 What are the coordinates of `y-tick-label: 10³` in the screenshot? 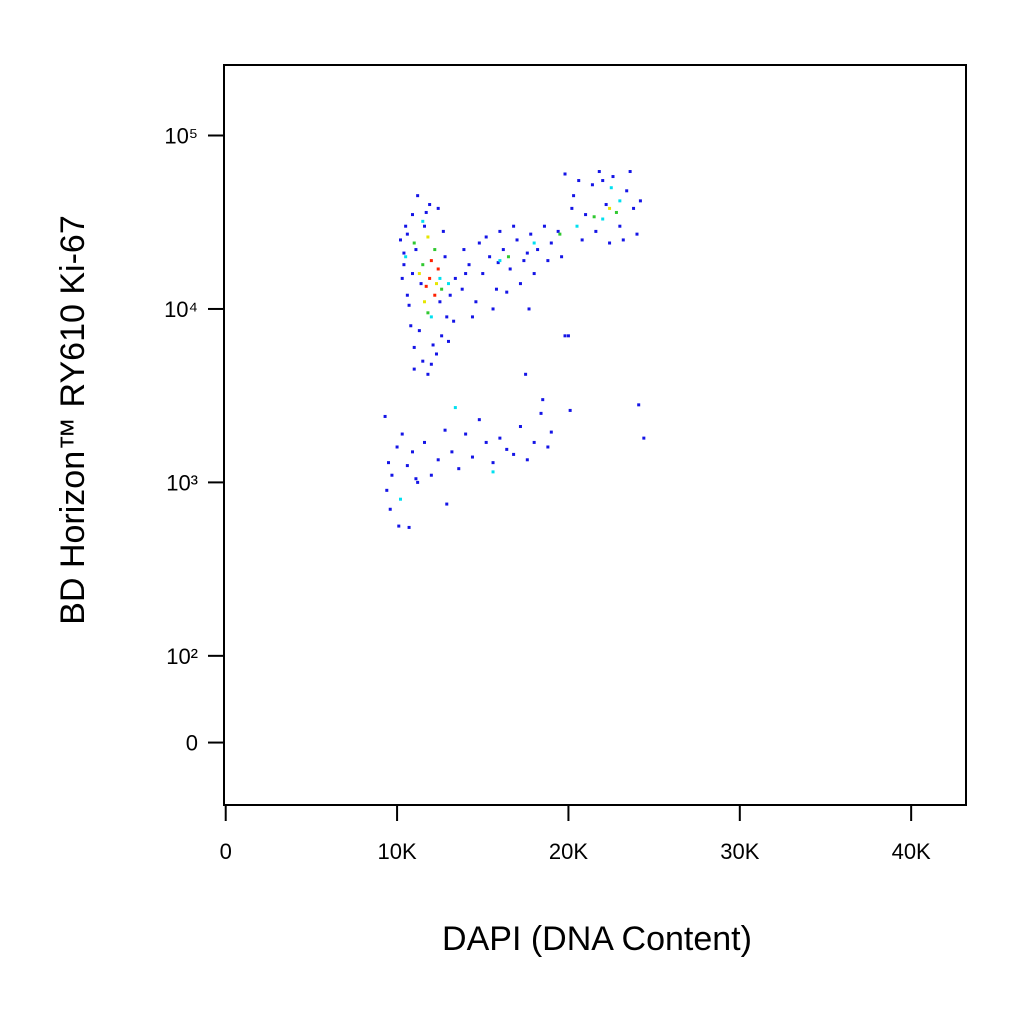 It's located at (182, 482).